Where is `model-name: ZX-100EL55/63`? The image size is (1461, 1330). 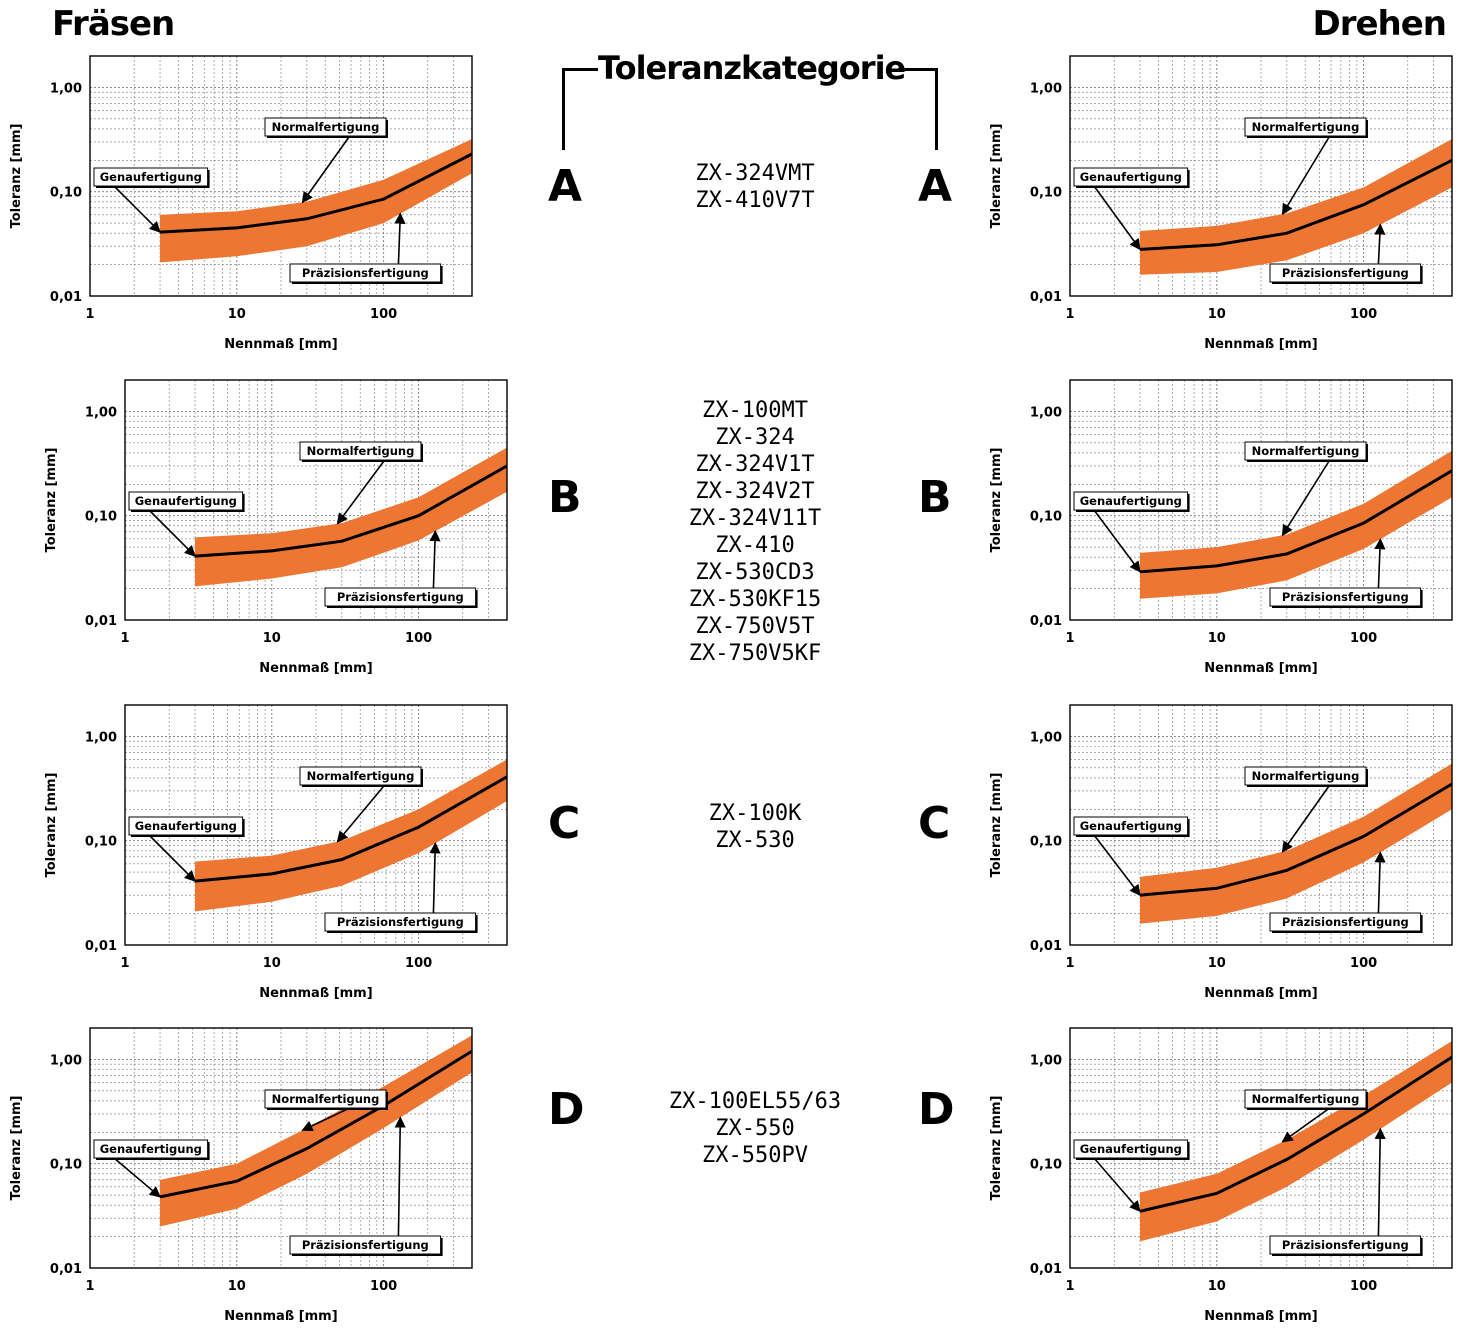
model-name: ZX-100EL55/63 is located at coordinates (755, 1101).